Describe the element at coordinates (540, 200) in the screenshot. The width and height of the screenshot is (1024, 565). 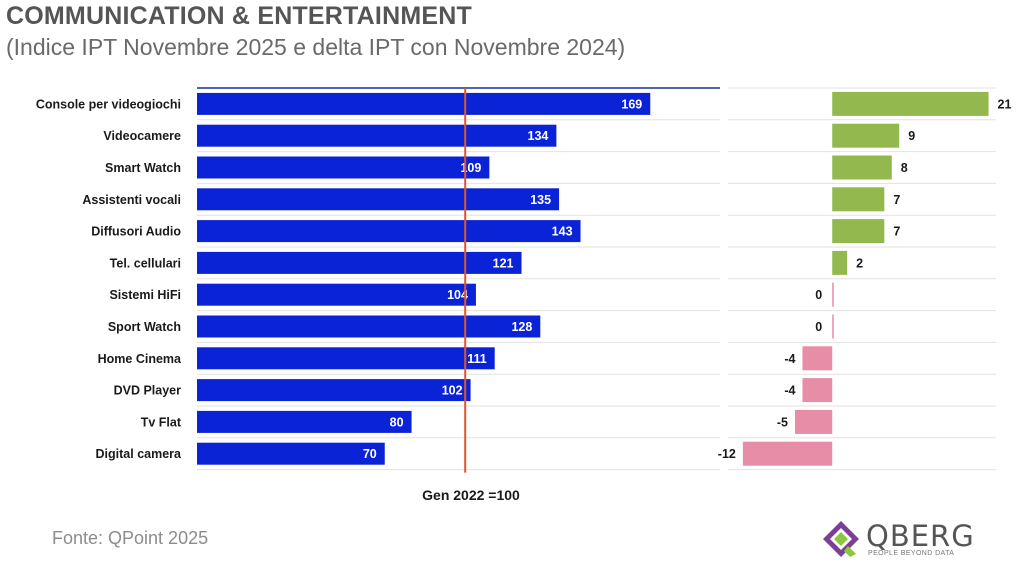
I see `index-value-label: 135` at that location.